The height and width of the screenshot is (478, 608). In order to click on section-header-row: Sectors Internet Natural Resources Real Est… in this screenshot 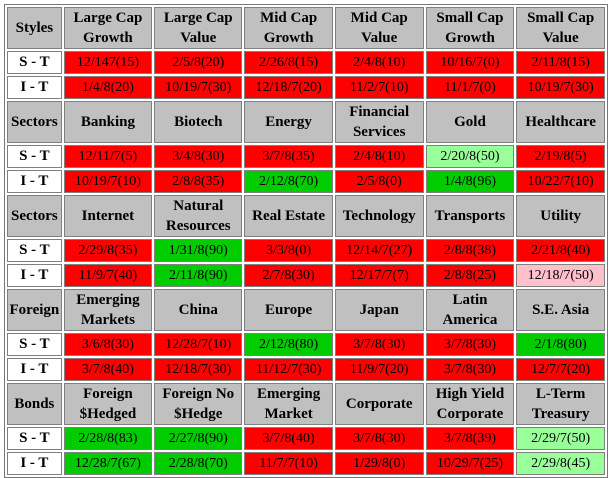, I will do `click(306, 216)`.